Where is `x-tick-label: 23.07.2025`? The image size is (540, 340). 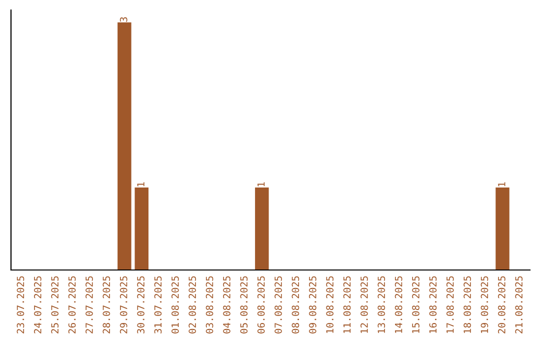 x-tick-label: 23.07.2025 is located at coordinates (20, 305).